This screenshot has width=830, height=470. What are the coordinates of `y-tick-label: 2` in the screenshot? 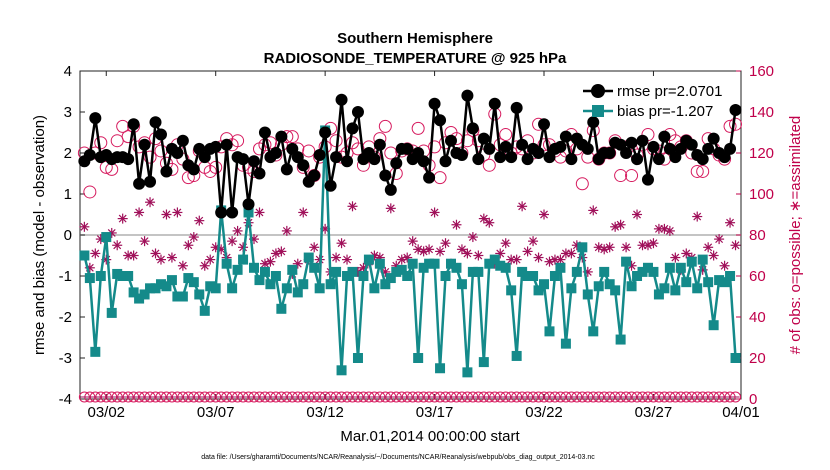 It's located at (68, 153).